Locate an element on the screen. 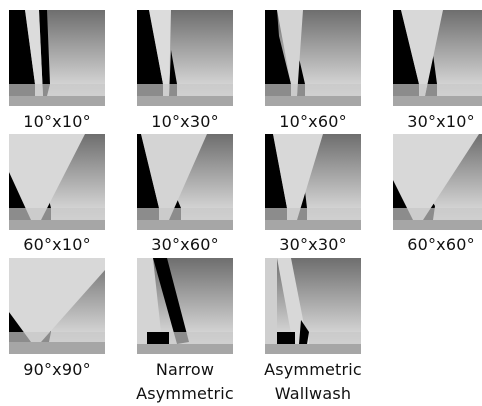 The image size is (482, 406). beam-30x60-illustration is located at coordinates (185, 182).